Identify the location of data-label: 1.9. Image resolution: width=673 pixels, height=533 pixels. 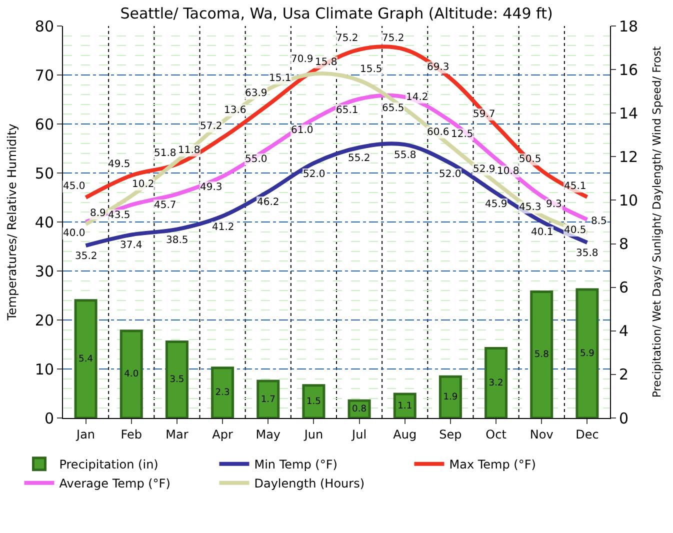
(450, 397).